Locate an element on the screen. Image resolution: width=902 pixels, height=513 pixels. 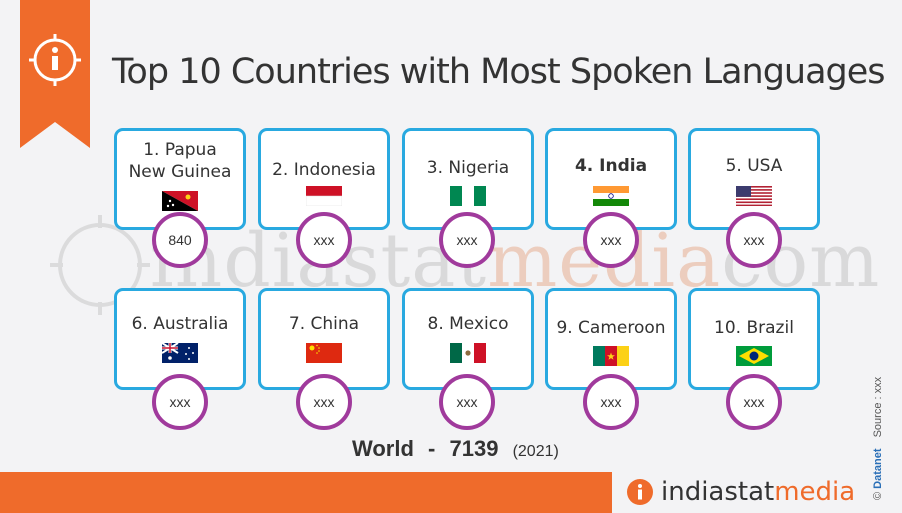
info-ribbon is located at coordinates (55, 74).